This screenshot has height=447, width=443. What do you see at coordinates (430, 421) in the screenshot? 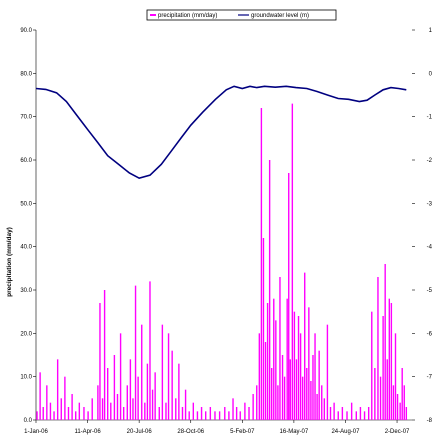
I see `right-tick-label: -8` at bounding box center [430, 421].